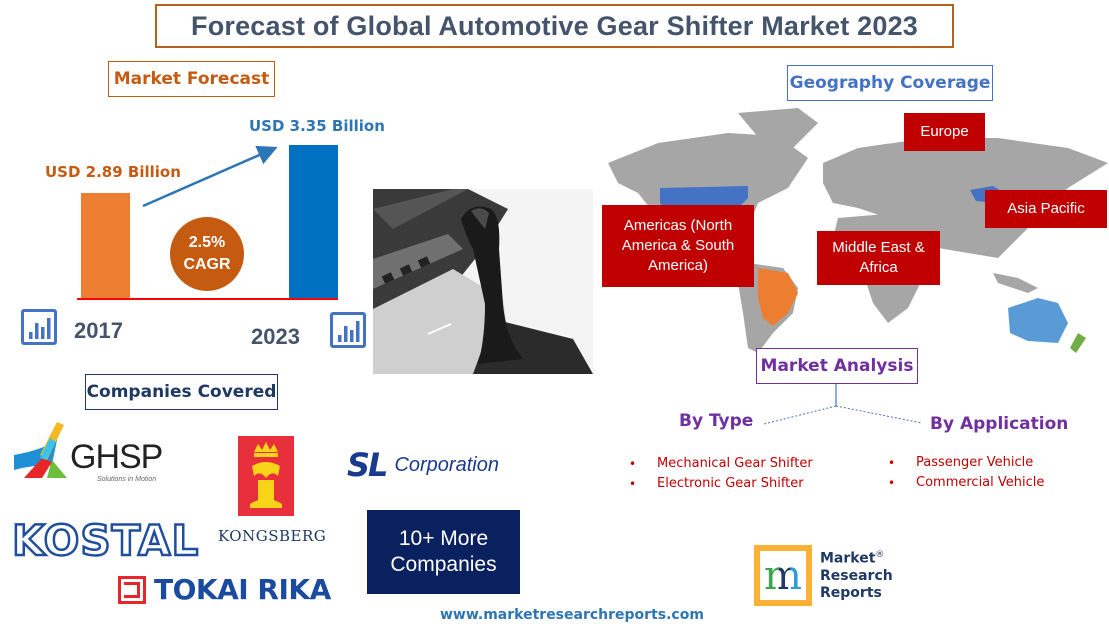 This screenshot has height=631, width=1109. I want to click on mrr-brand-line1: Market, so click(848, 558).